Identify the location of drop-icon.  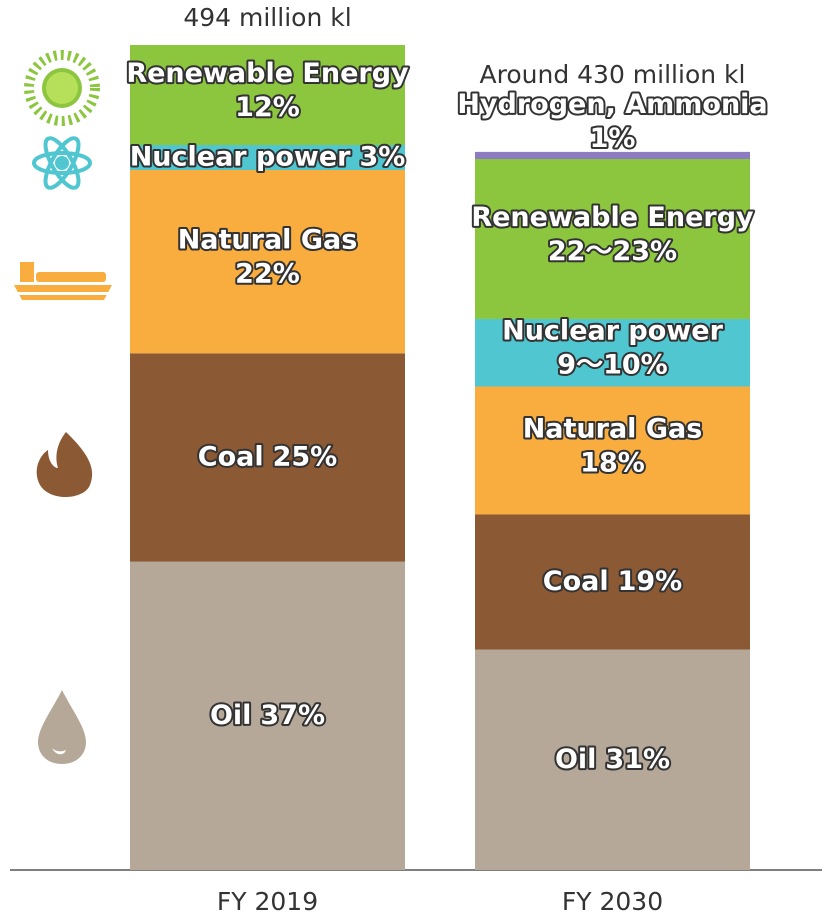
(62, 727).